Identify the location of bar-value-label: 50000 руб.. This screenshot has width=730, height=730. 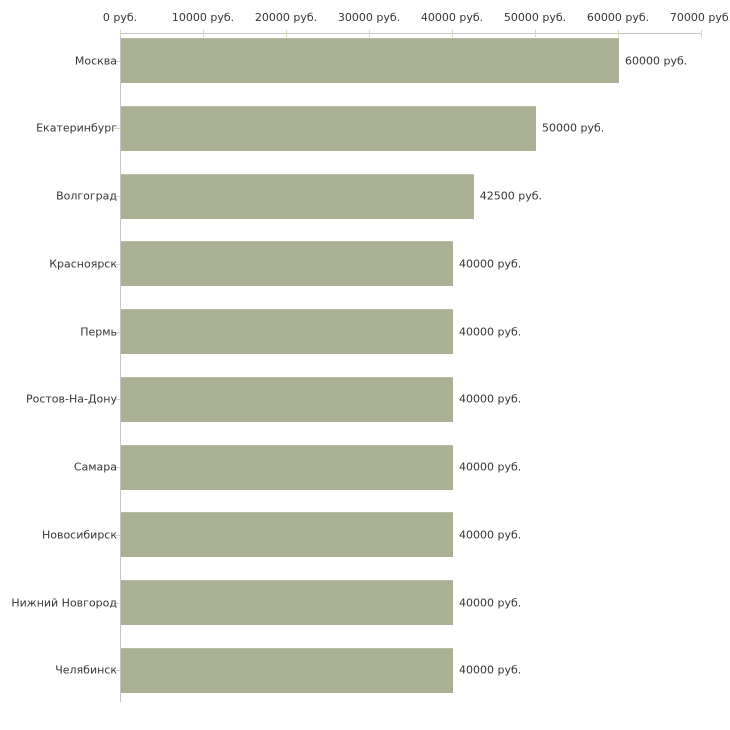
(573, 128).